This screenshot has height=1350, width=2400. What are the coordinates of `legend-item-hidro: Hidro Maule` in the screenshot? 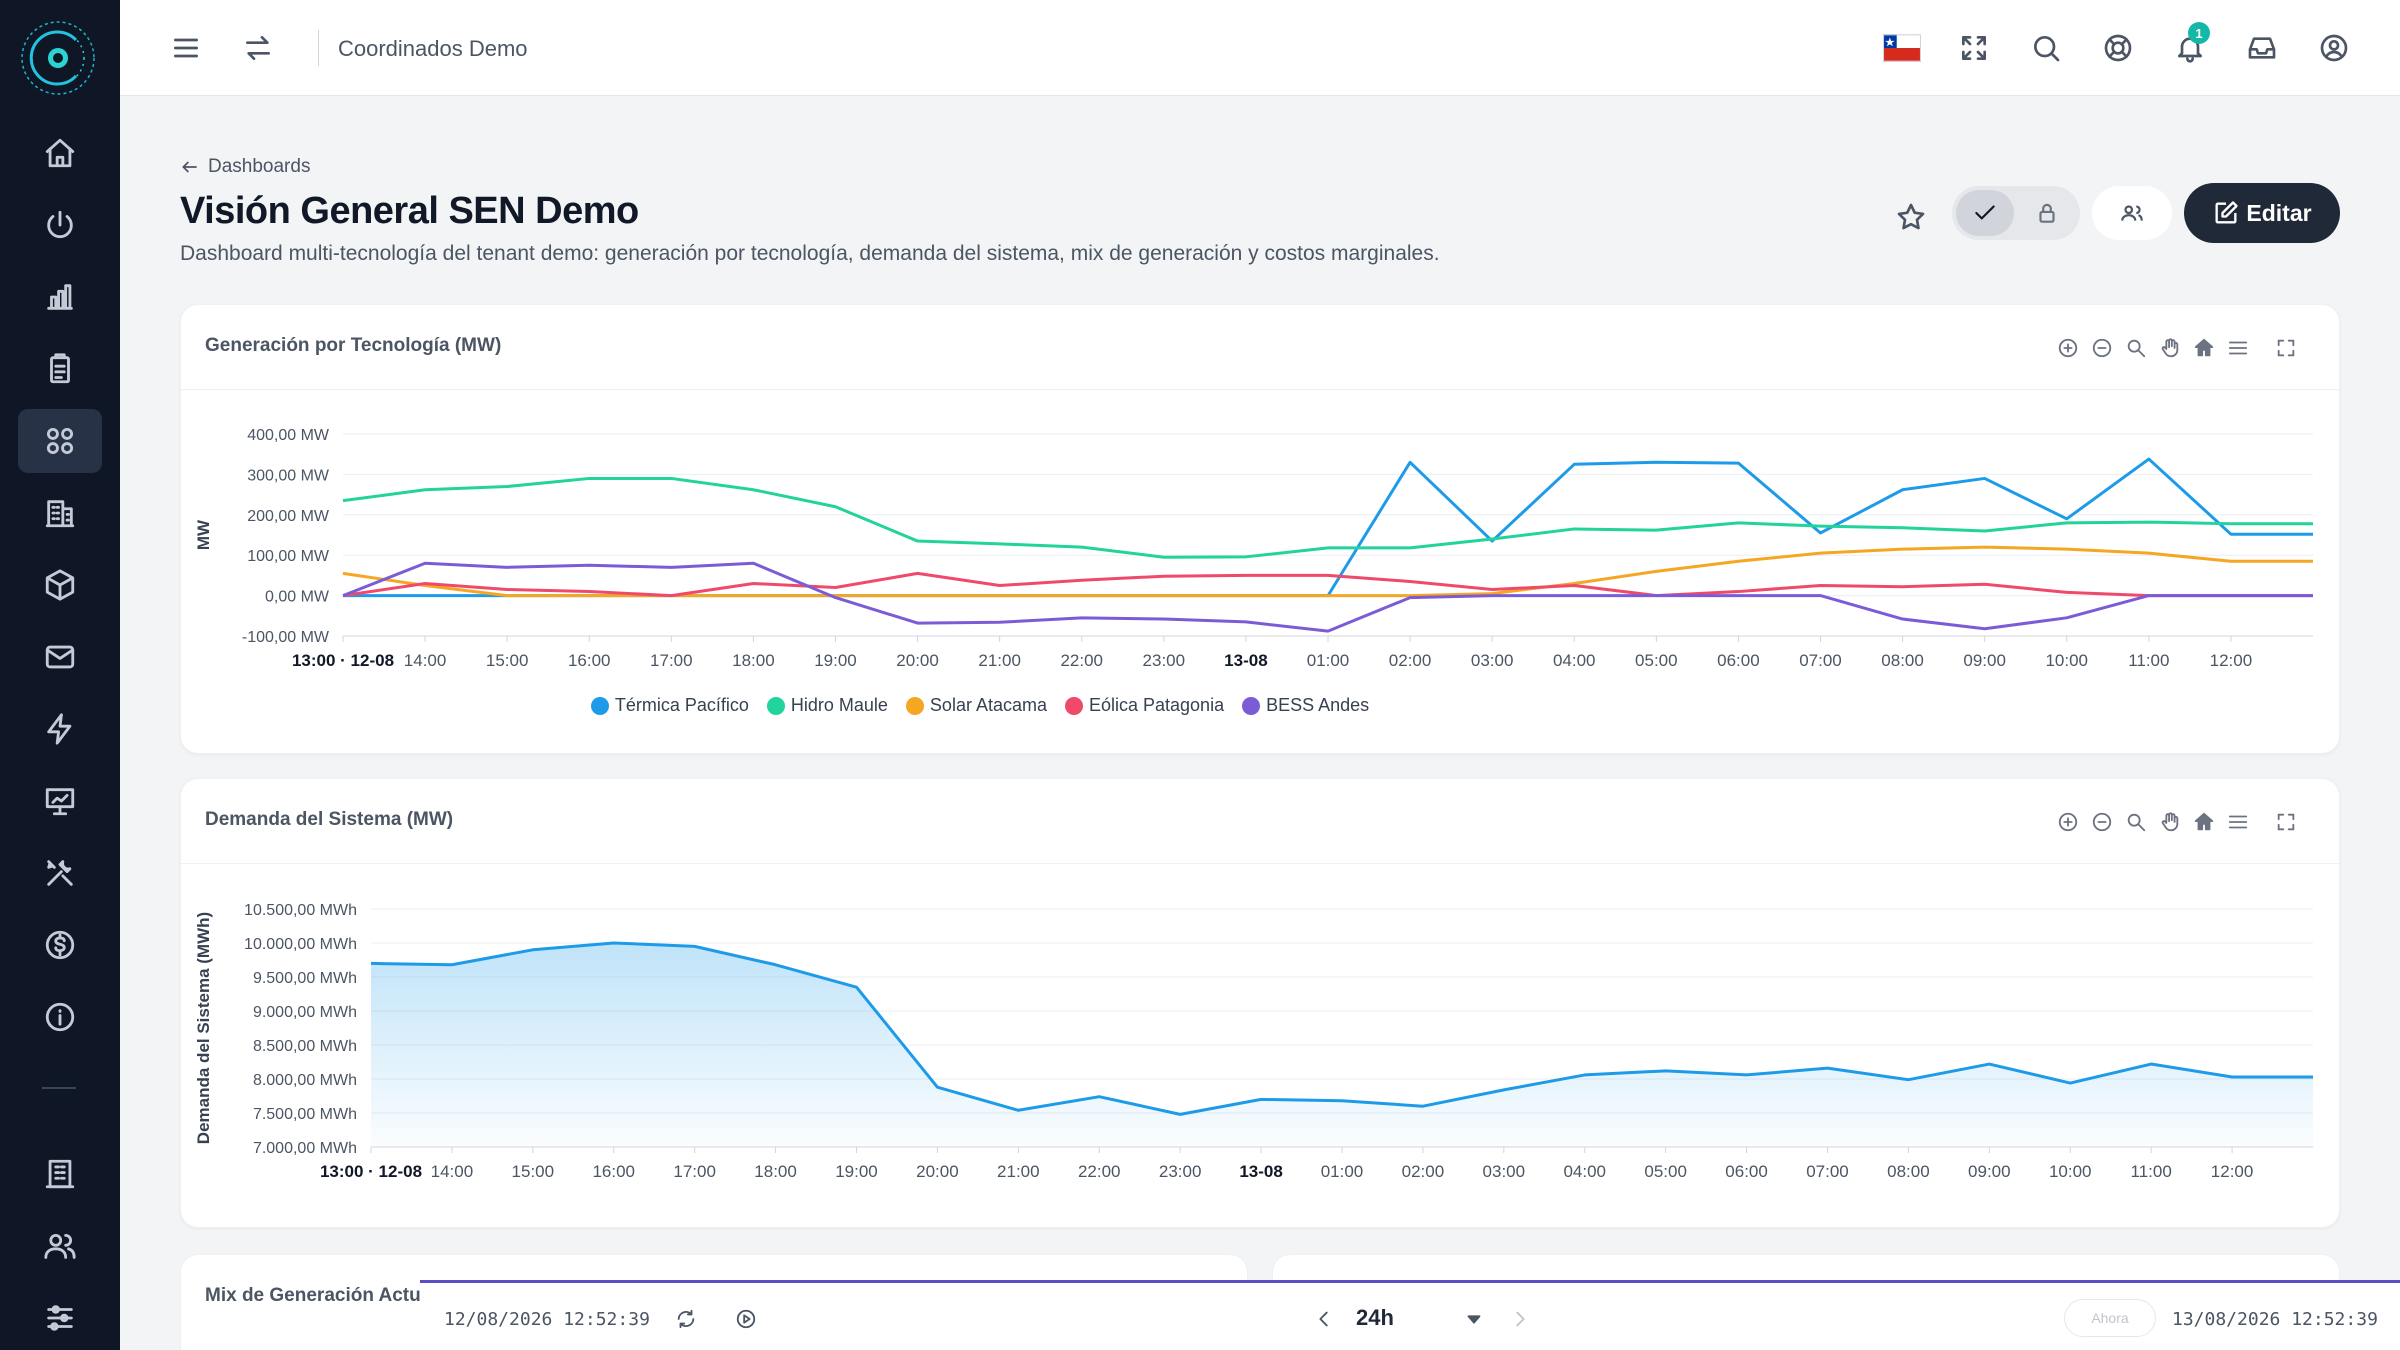 It's located at (827, 705).